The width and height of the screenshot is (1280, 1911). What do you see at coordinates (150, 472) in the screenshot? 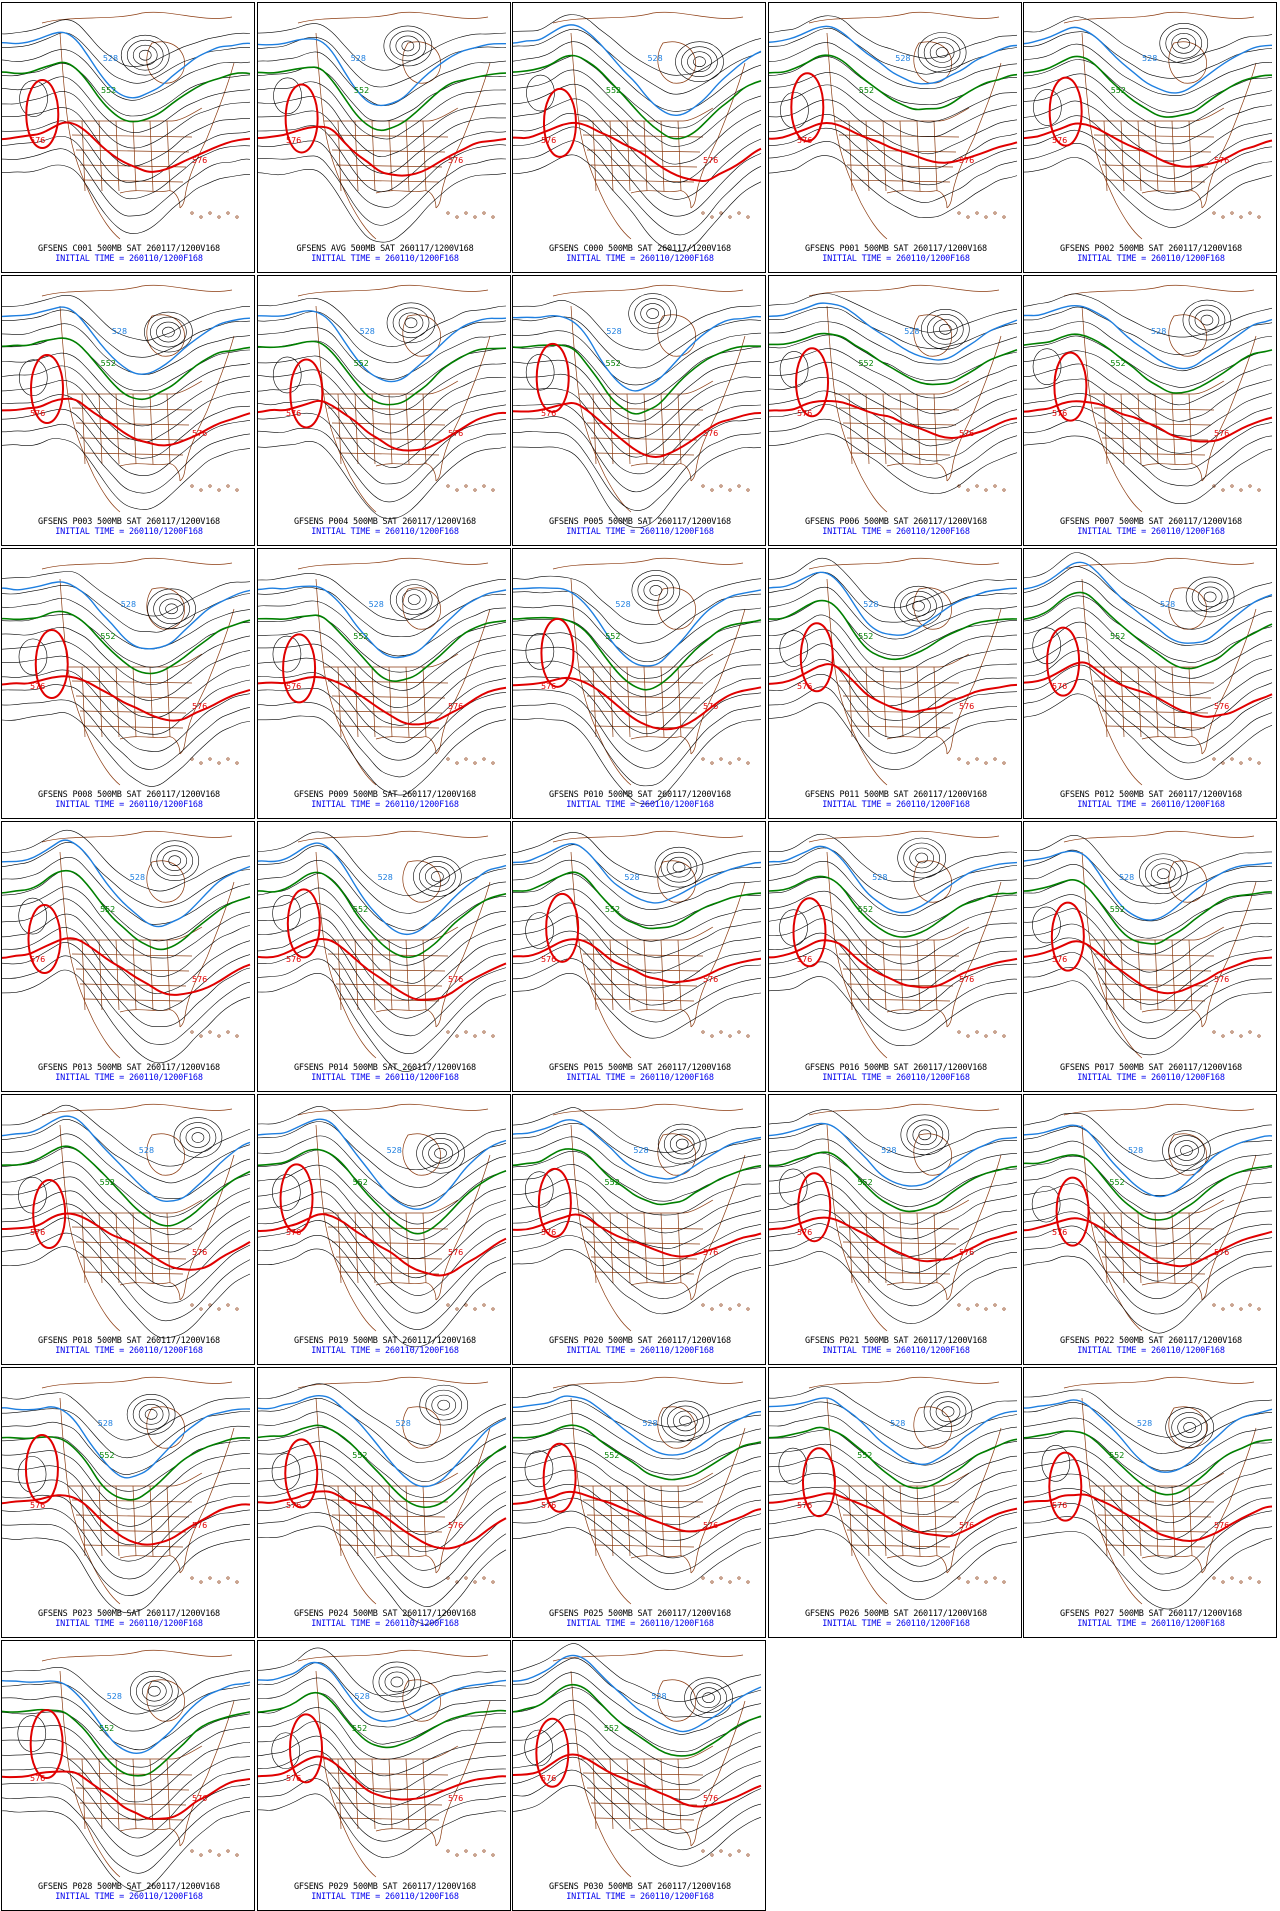
I see `gulf-coastline` at bounding box center [150, 472].